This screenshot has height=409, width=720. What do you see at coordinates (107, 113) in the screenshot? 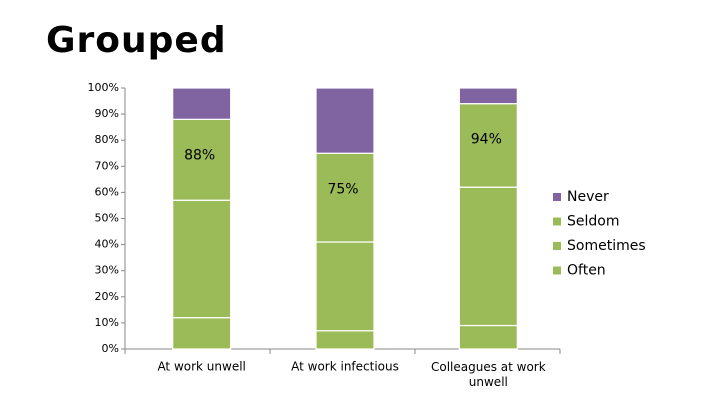
I see `y-tick-label: 90%` at bounding box center [107, 113].